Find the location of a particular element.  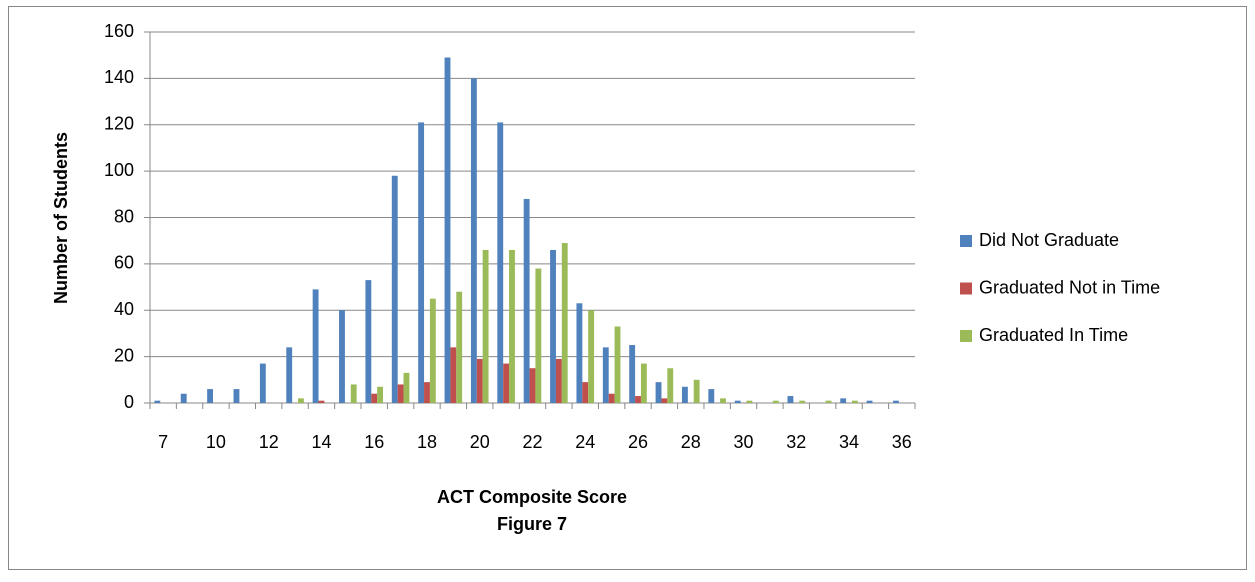

x-tick-label: 22 is located at coordinates (532, 442).